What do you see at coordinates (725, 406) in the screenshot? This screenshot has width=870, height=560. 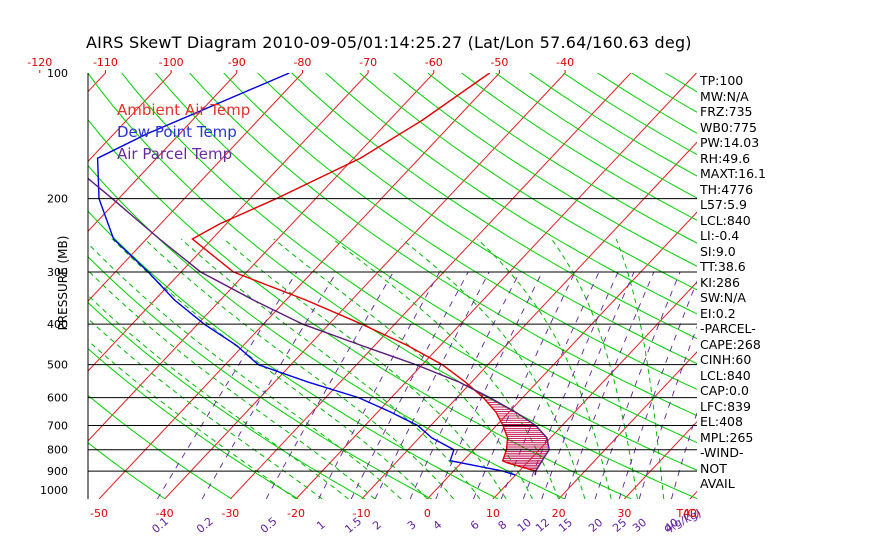 I see `stability-index-row: LFC:839` at bounding box center [725, 406].